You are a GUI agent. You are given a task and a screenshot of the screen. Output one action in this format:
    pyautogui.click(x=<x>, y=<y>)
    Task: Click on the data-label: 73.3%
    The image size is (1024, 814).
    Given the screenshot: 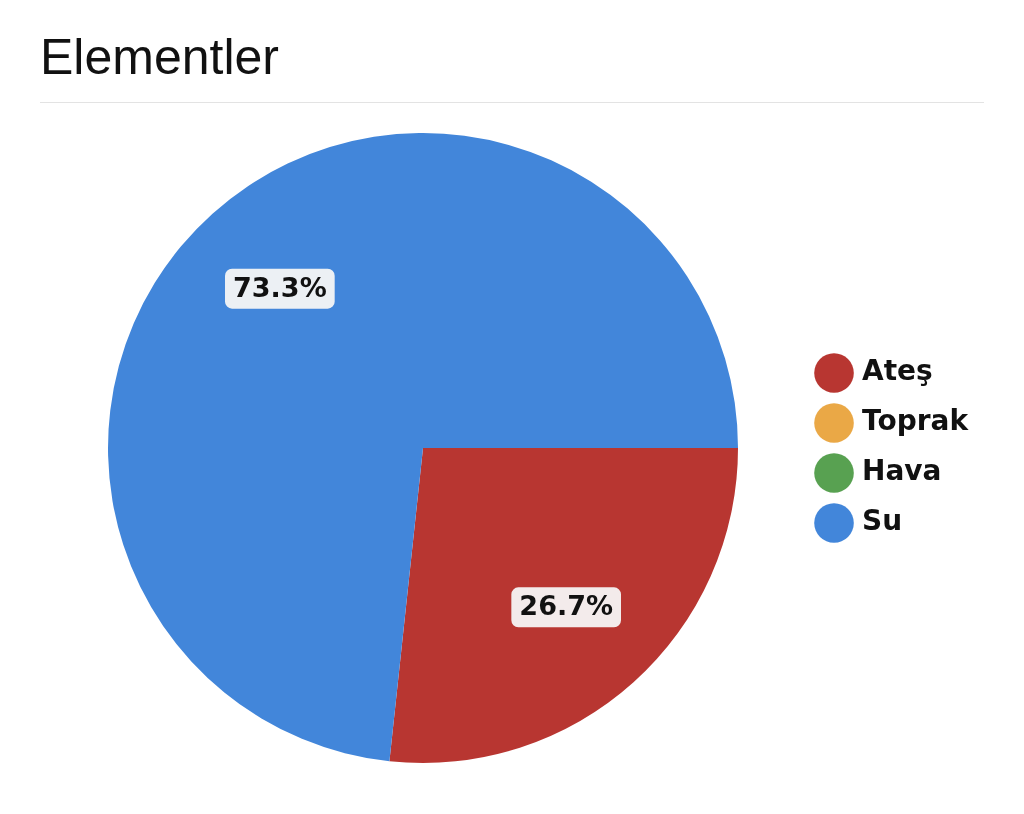 What is the action you would take?
    pyautogui.click(x=280, y=287)
    